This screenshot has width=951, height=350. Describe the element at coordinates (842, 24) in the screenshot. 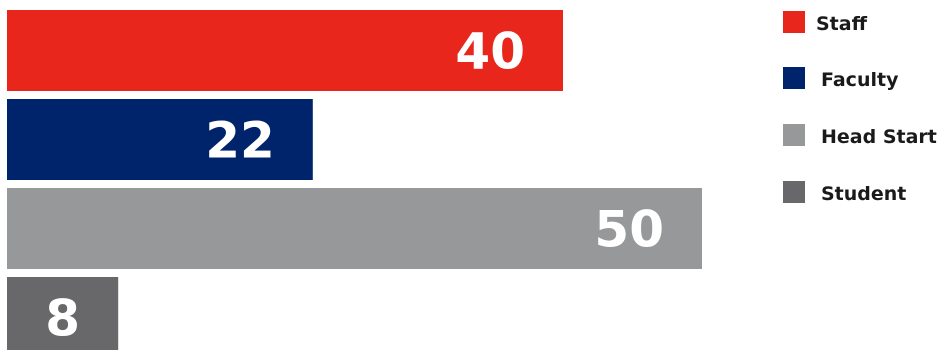

I see `legend-label: Staff` at that location.